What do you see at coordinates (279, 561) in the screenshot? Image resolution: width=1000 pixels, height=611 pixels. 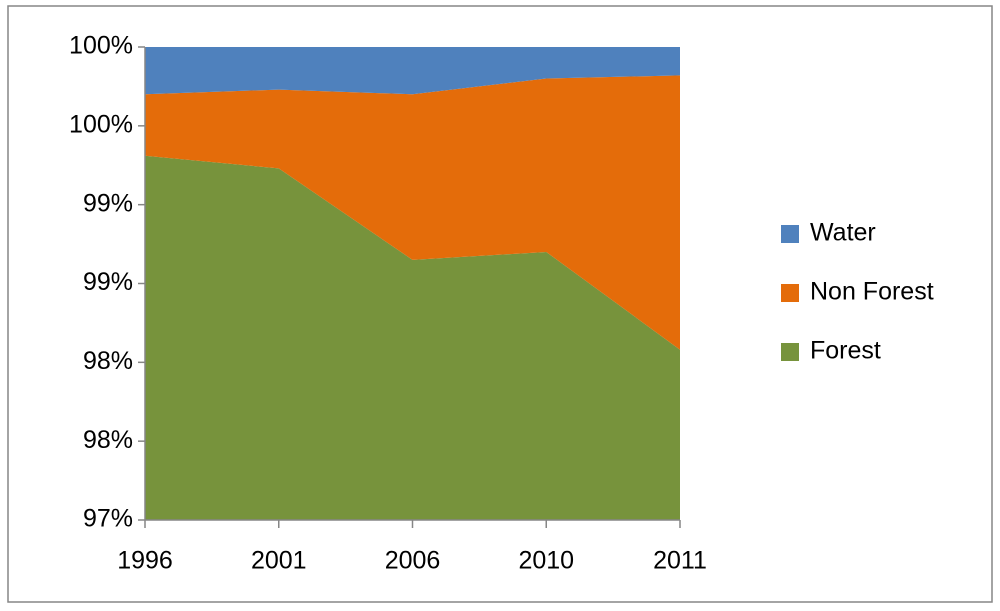 I see `x-tick-label: 2001` at bounding box center [279, 561].